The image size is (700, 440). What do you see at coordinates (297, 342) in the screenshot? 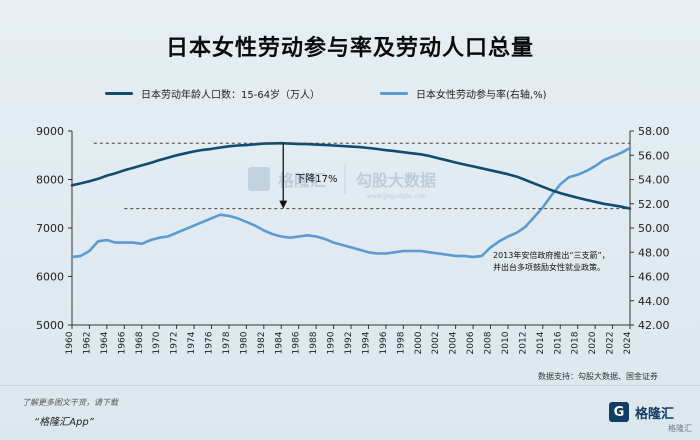
I see `x-tick-label: 1986` at bounding box center [297, 342].